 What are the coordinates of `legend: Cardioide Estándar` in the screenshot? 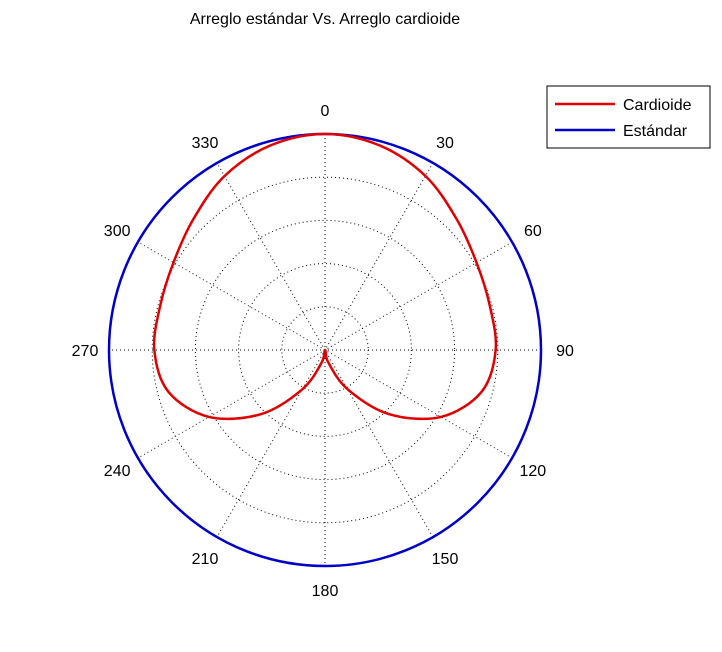 It's located at (628, 117).